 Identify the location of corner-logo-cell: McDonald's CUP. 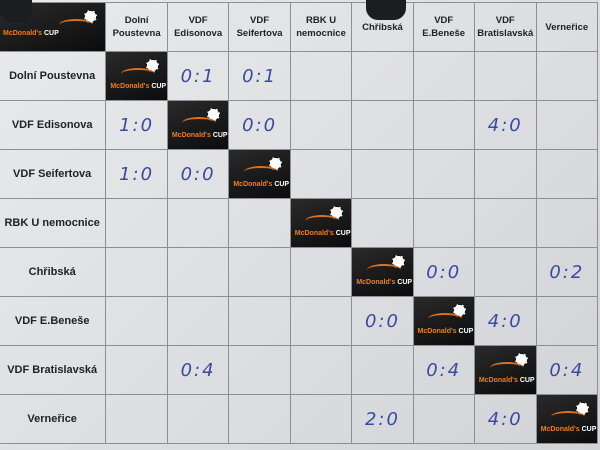
(53, 27).